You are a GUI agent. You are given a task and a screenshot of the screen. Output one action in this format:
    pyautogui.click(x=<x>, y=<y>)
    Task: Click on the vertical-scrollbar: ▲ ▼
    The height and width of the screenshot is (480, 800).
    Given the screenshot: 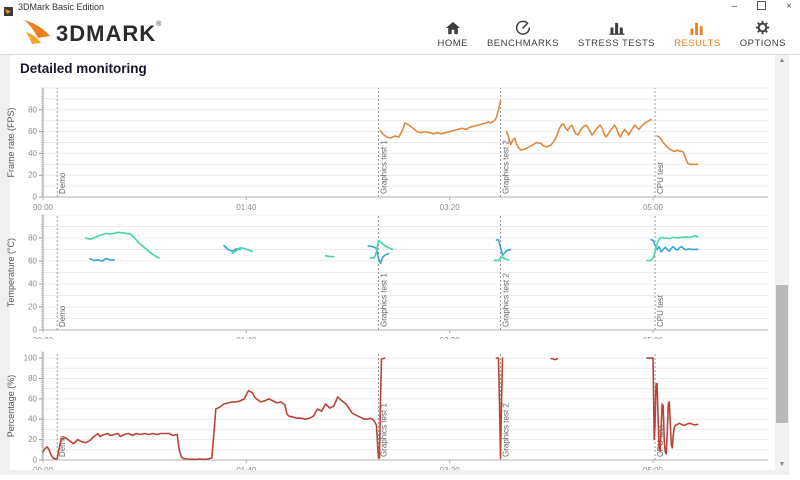 What is the action you would take?
    pyautogui.click(x=782, y=262)
    